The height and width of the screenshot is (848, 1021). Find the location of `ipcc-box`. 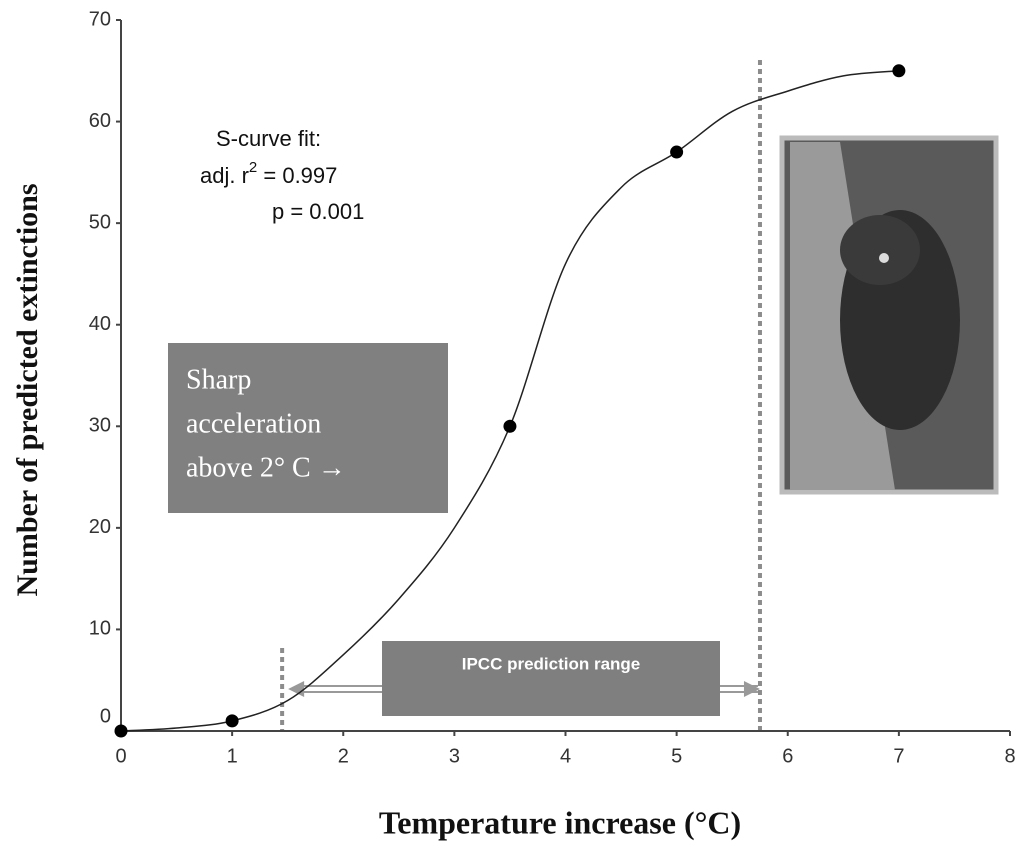

ipcc-box is located at coordinates (551, 678).